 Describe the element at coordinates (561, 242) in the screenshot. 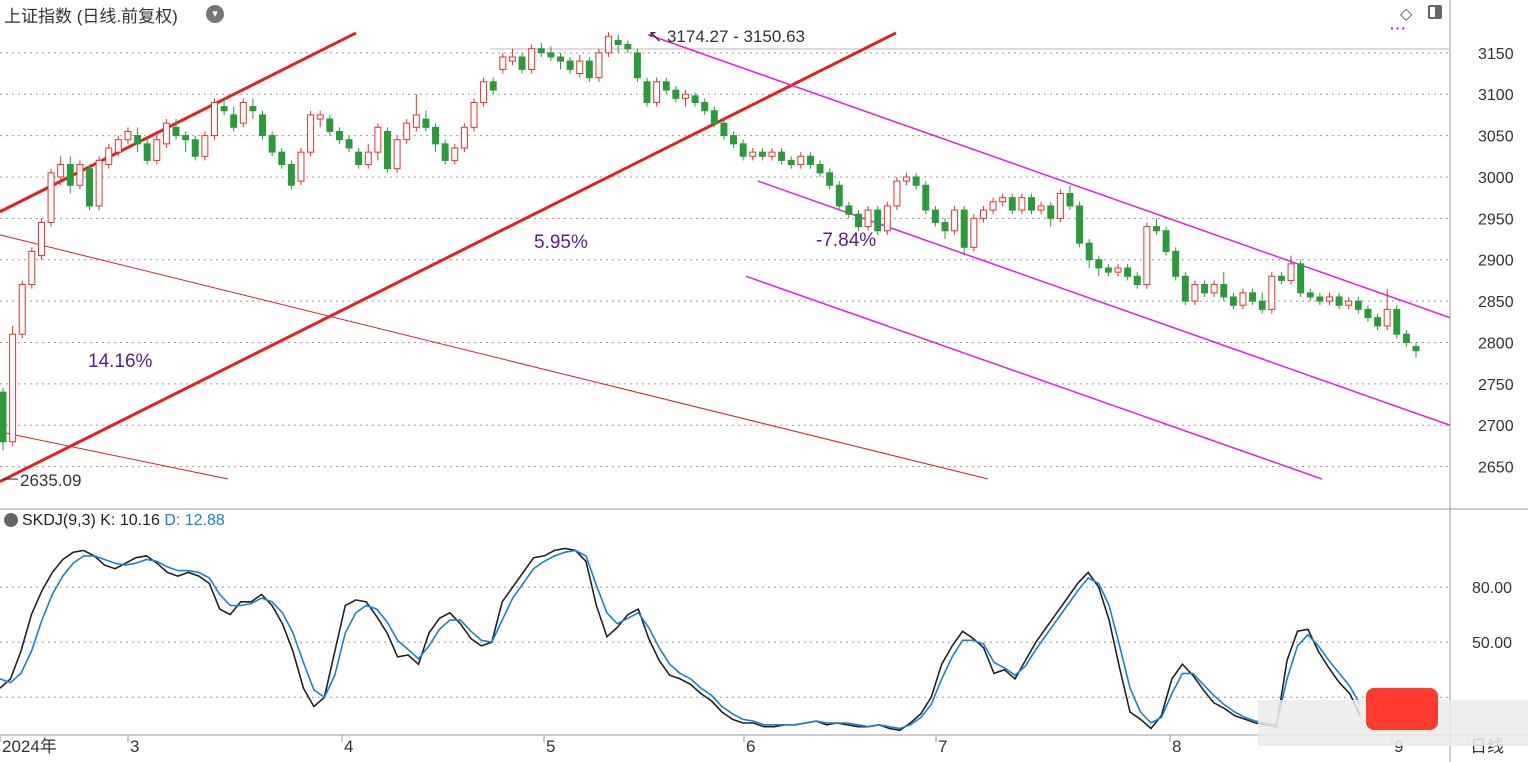

I see `pct-label-2: 5.95%` at that location.